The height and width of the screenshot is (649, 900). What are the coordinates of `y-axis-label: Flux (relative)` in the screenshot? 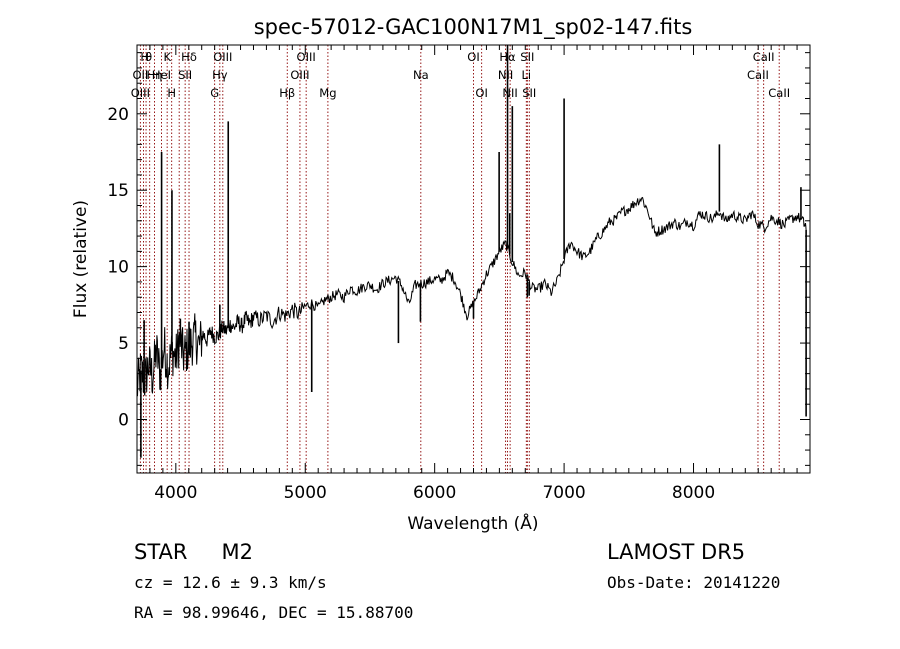 It's located at (81, 259).